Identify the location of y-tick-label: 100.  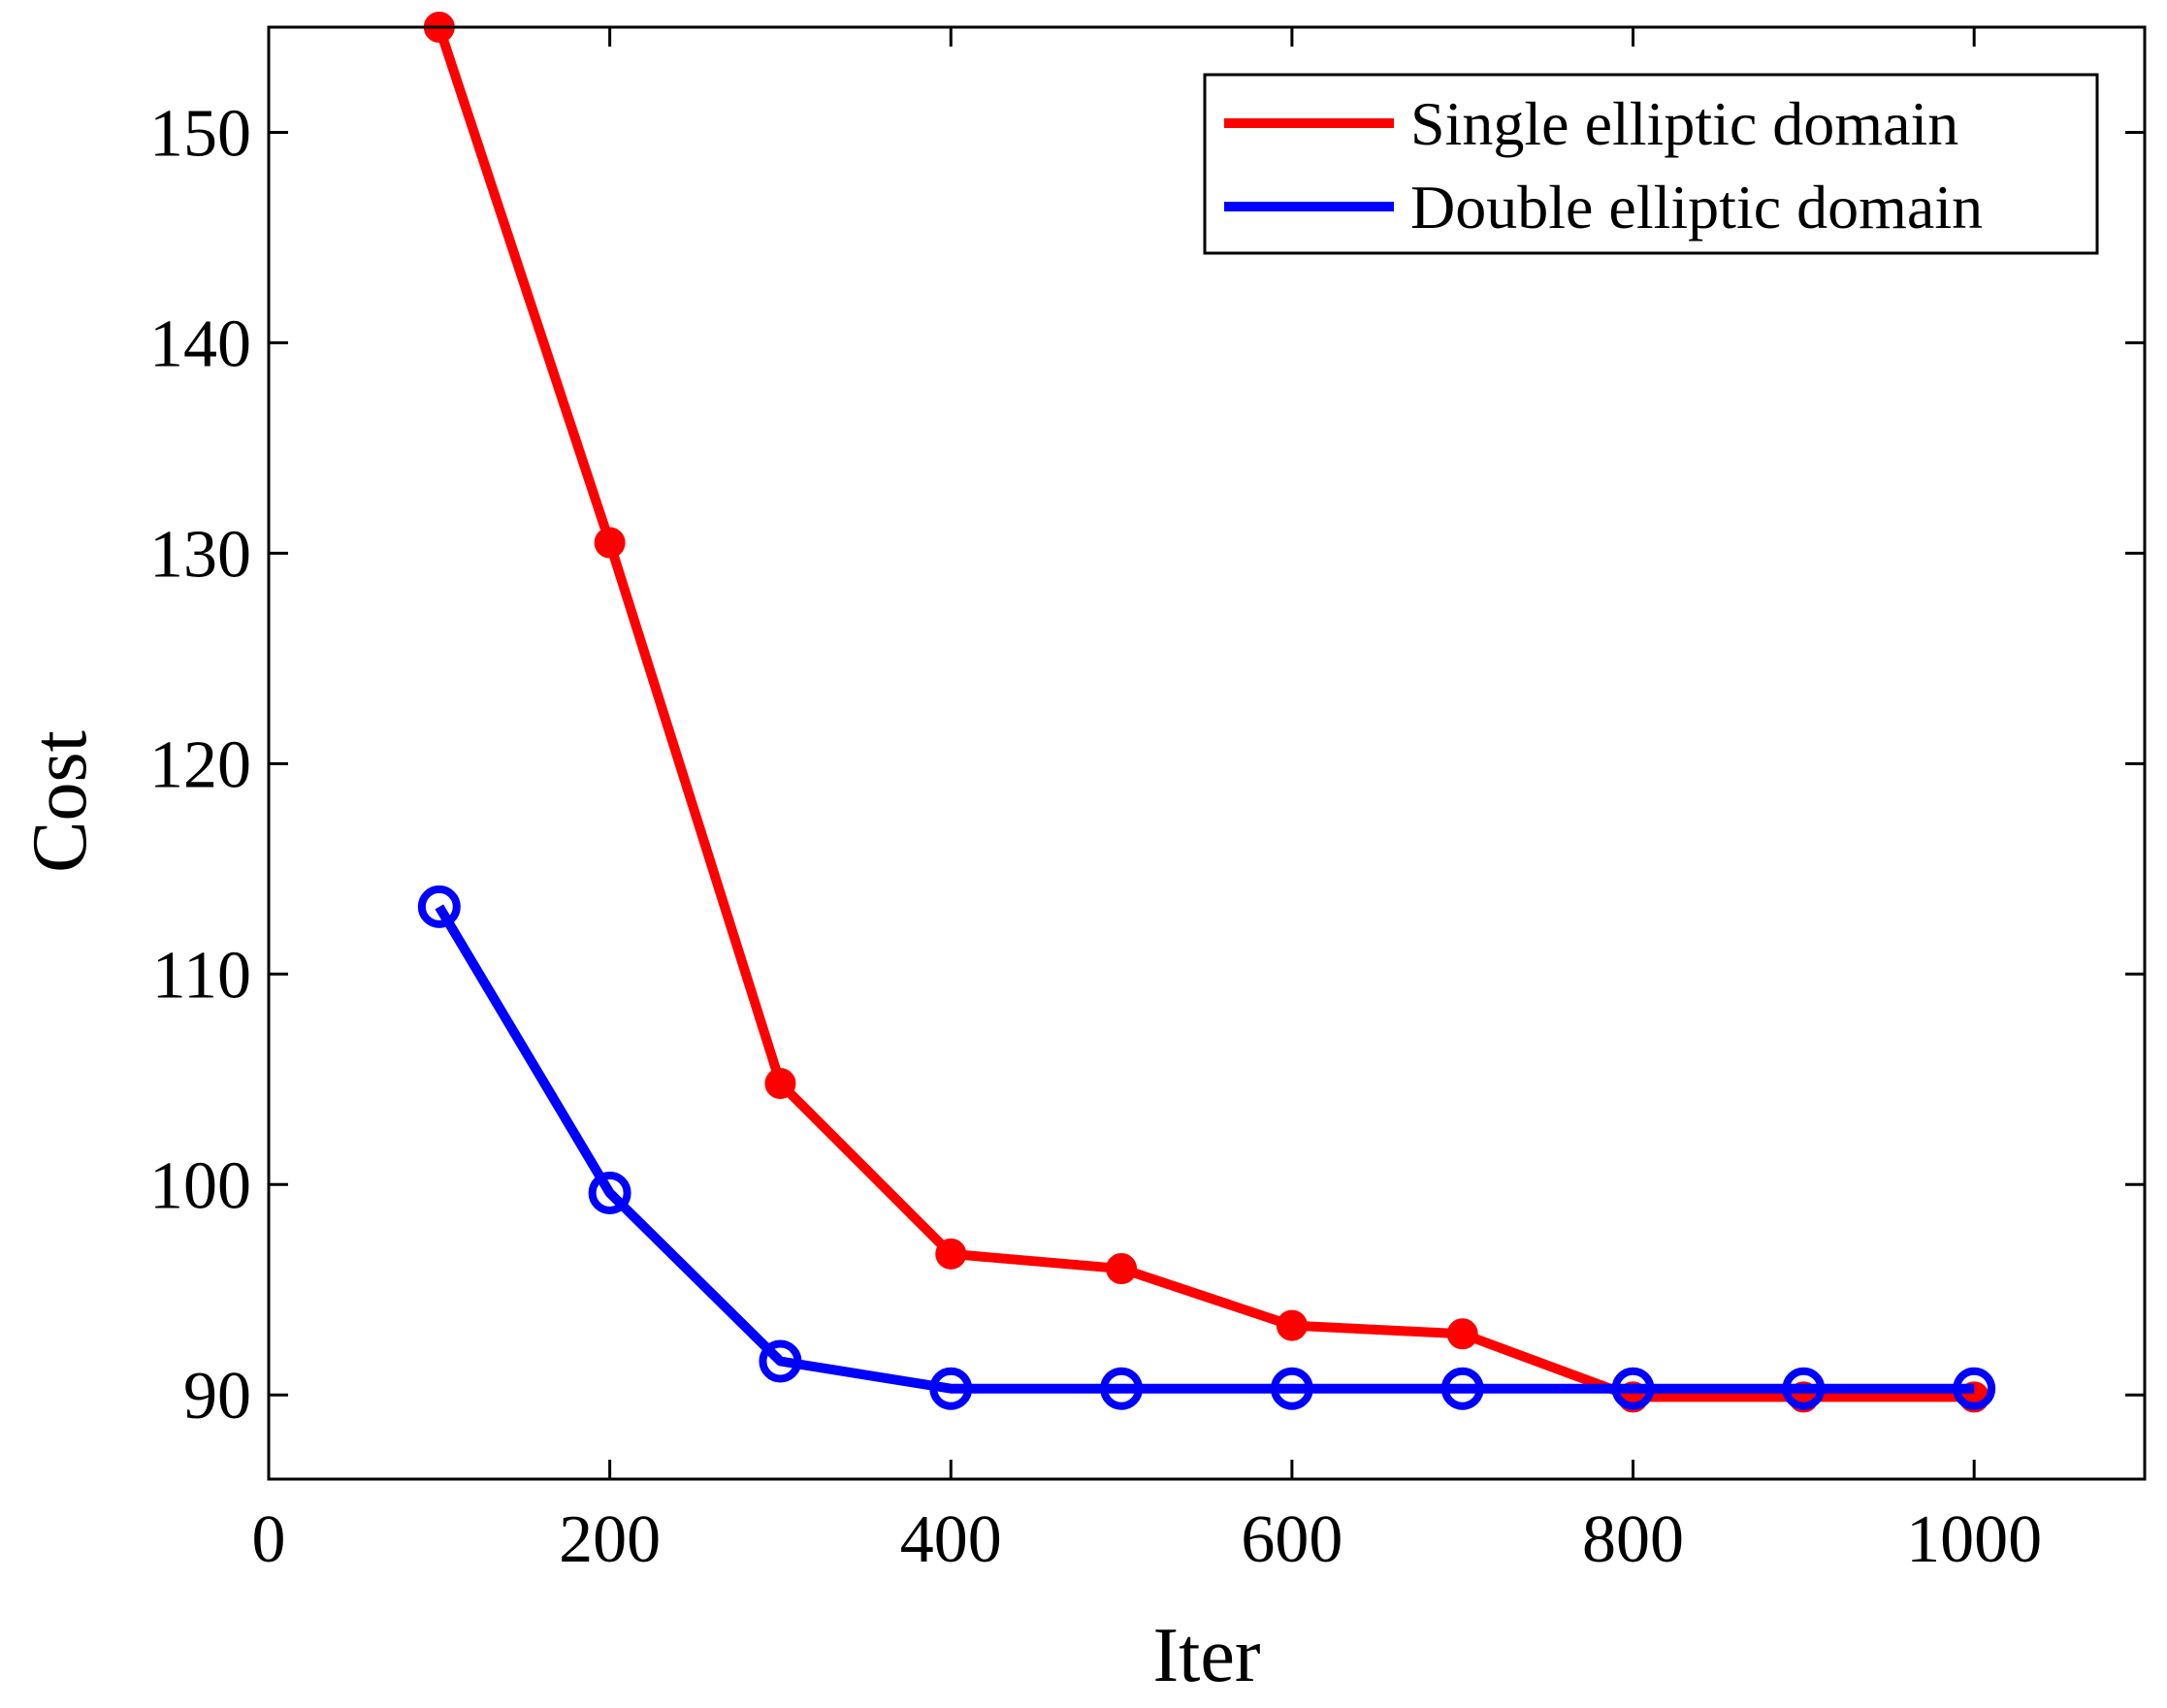
(200, 1186).